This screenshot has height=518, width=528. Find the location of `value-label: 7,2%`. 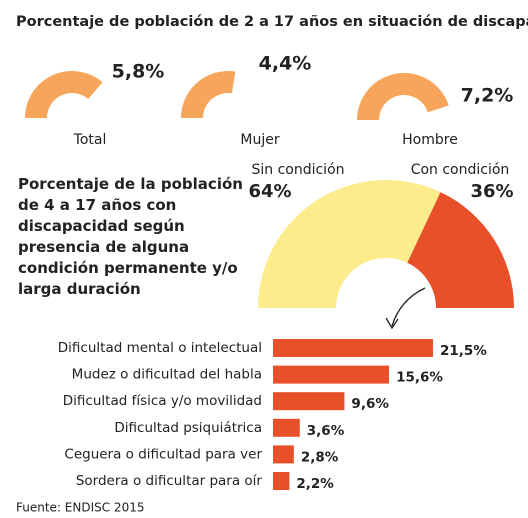

value-label: 7,2% is located at coordinates (487, 96).